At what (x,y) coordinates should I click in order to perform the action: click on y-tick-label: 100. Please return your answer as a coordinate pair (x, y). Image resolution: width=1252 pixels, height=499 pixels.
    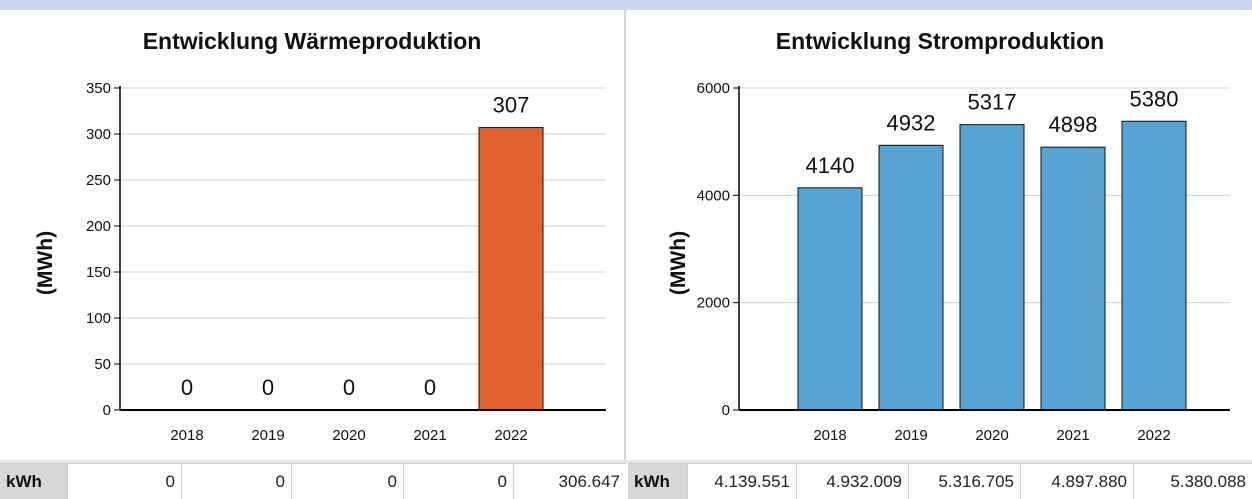
    Looking at the image, I should click on (98, 318).